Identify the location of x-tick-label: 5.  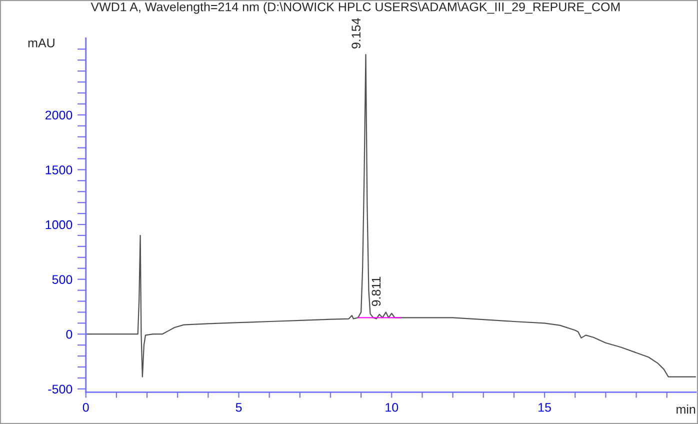
(239, 407).